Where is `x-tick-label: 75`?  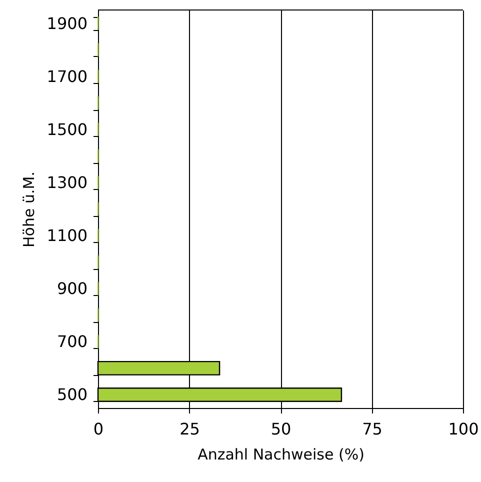
x-tick-label: 75 is located at coordinates (372, 429).